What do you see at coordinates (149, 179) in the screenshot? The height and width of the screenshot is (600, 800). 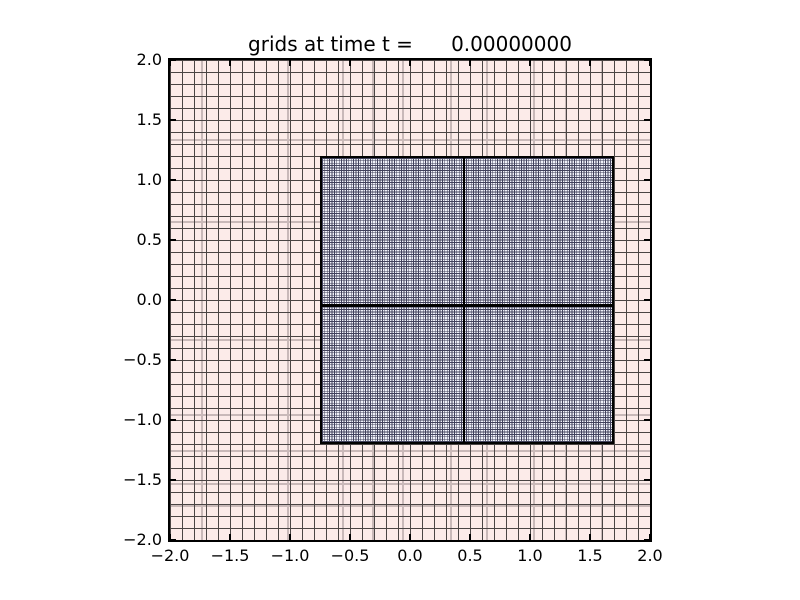 I see `y-tick-label: 1.0` at bounding box center [149, 179].